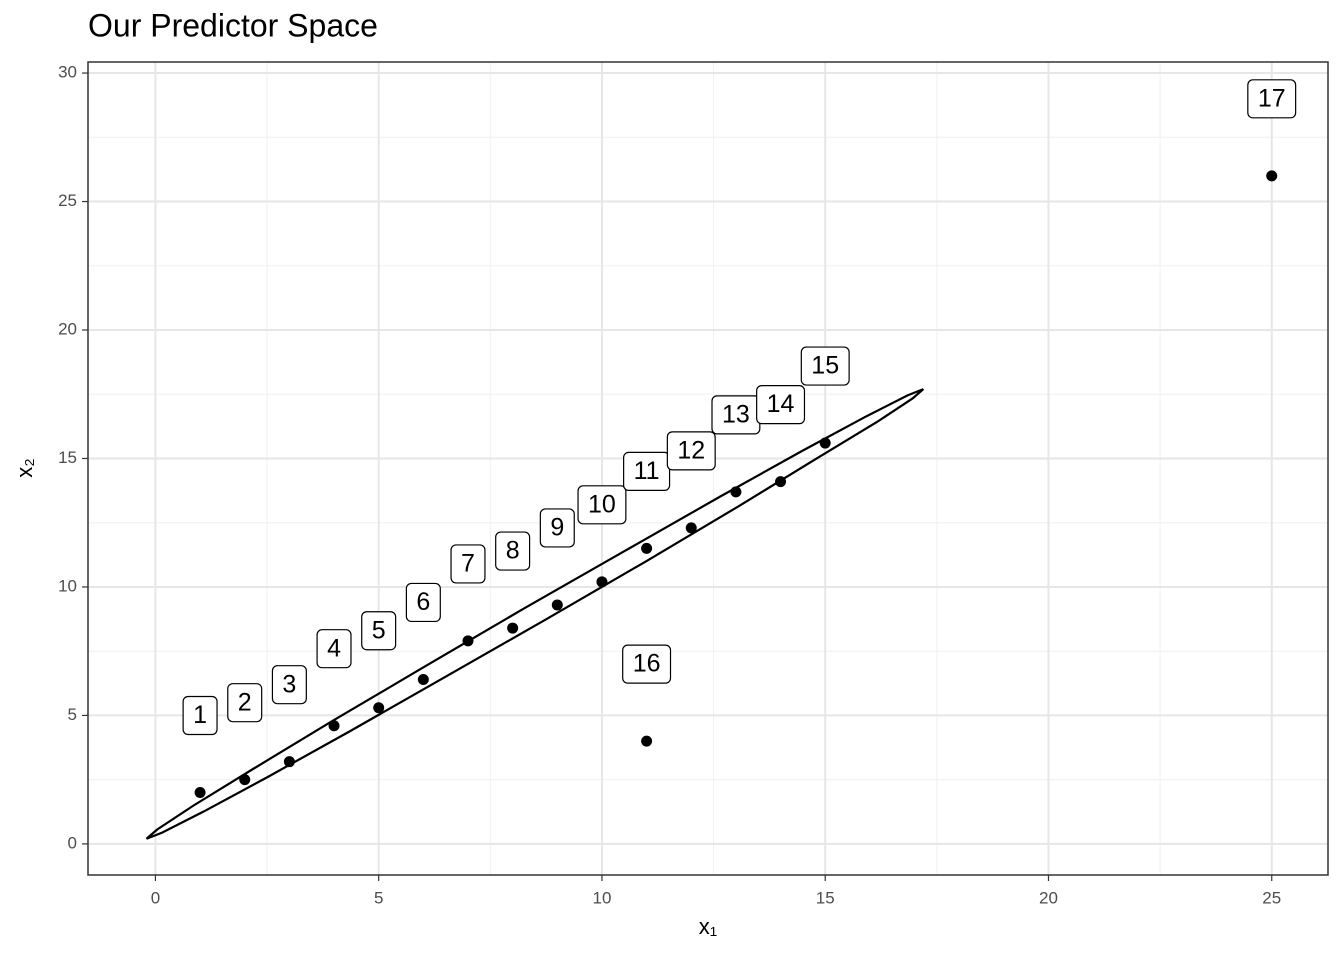 The height and width of the screenshot is (960, 1344). I want to click on point-label: 9, so click(557, 528).